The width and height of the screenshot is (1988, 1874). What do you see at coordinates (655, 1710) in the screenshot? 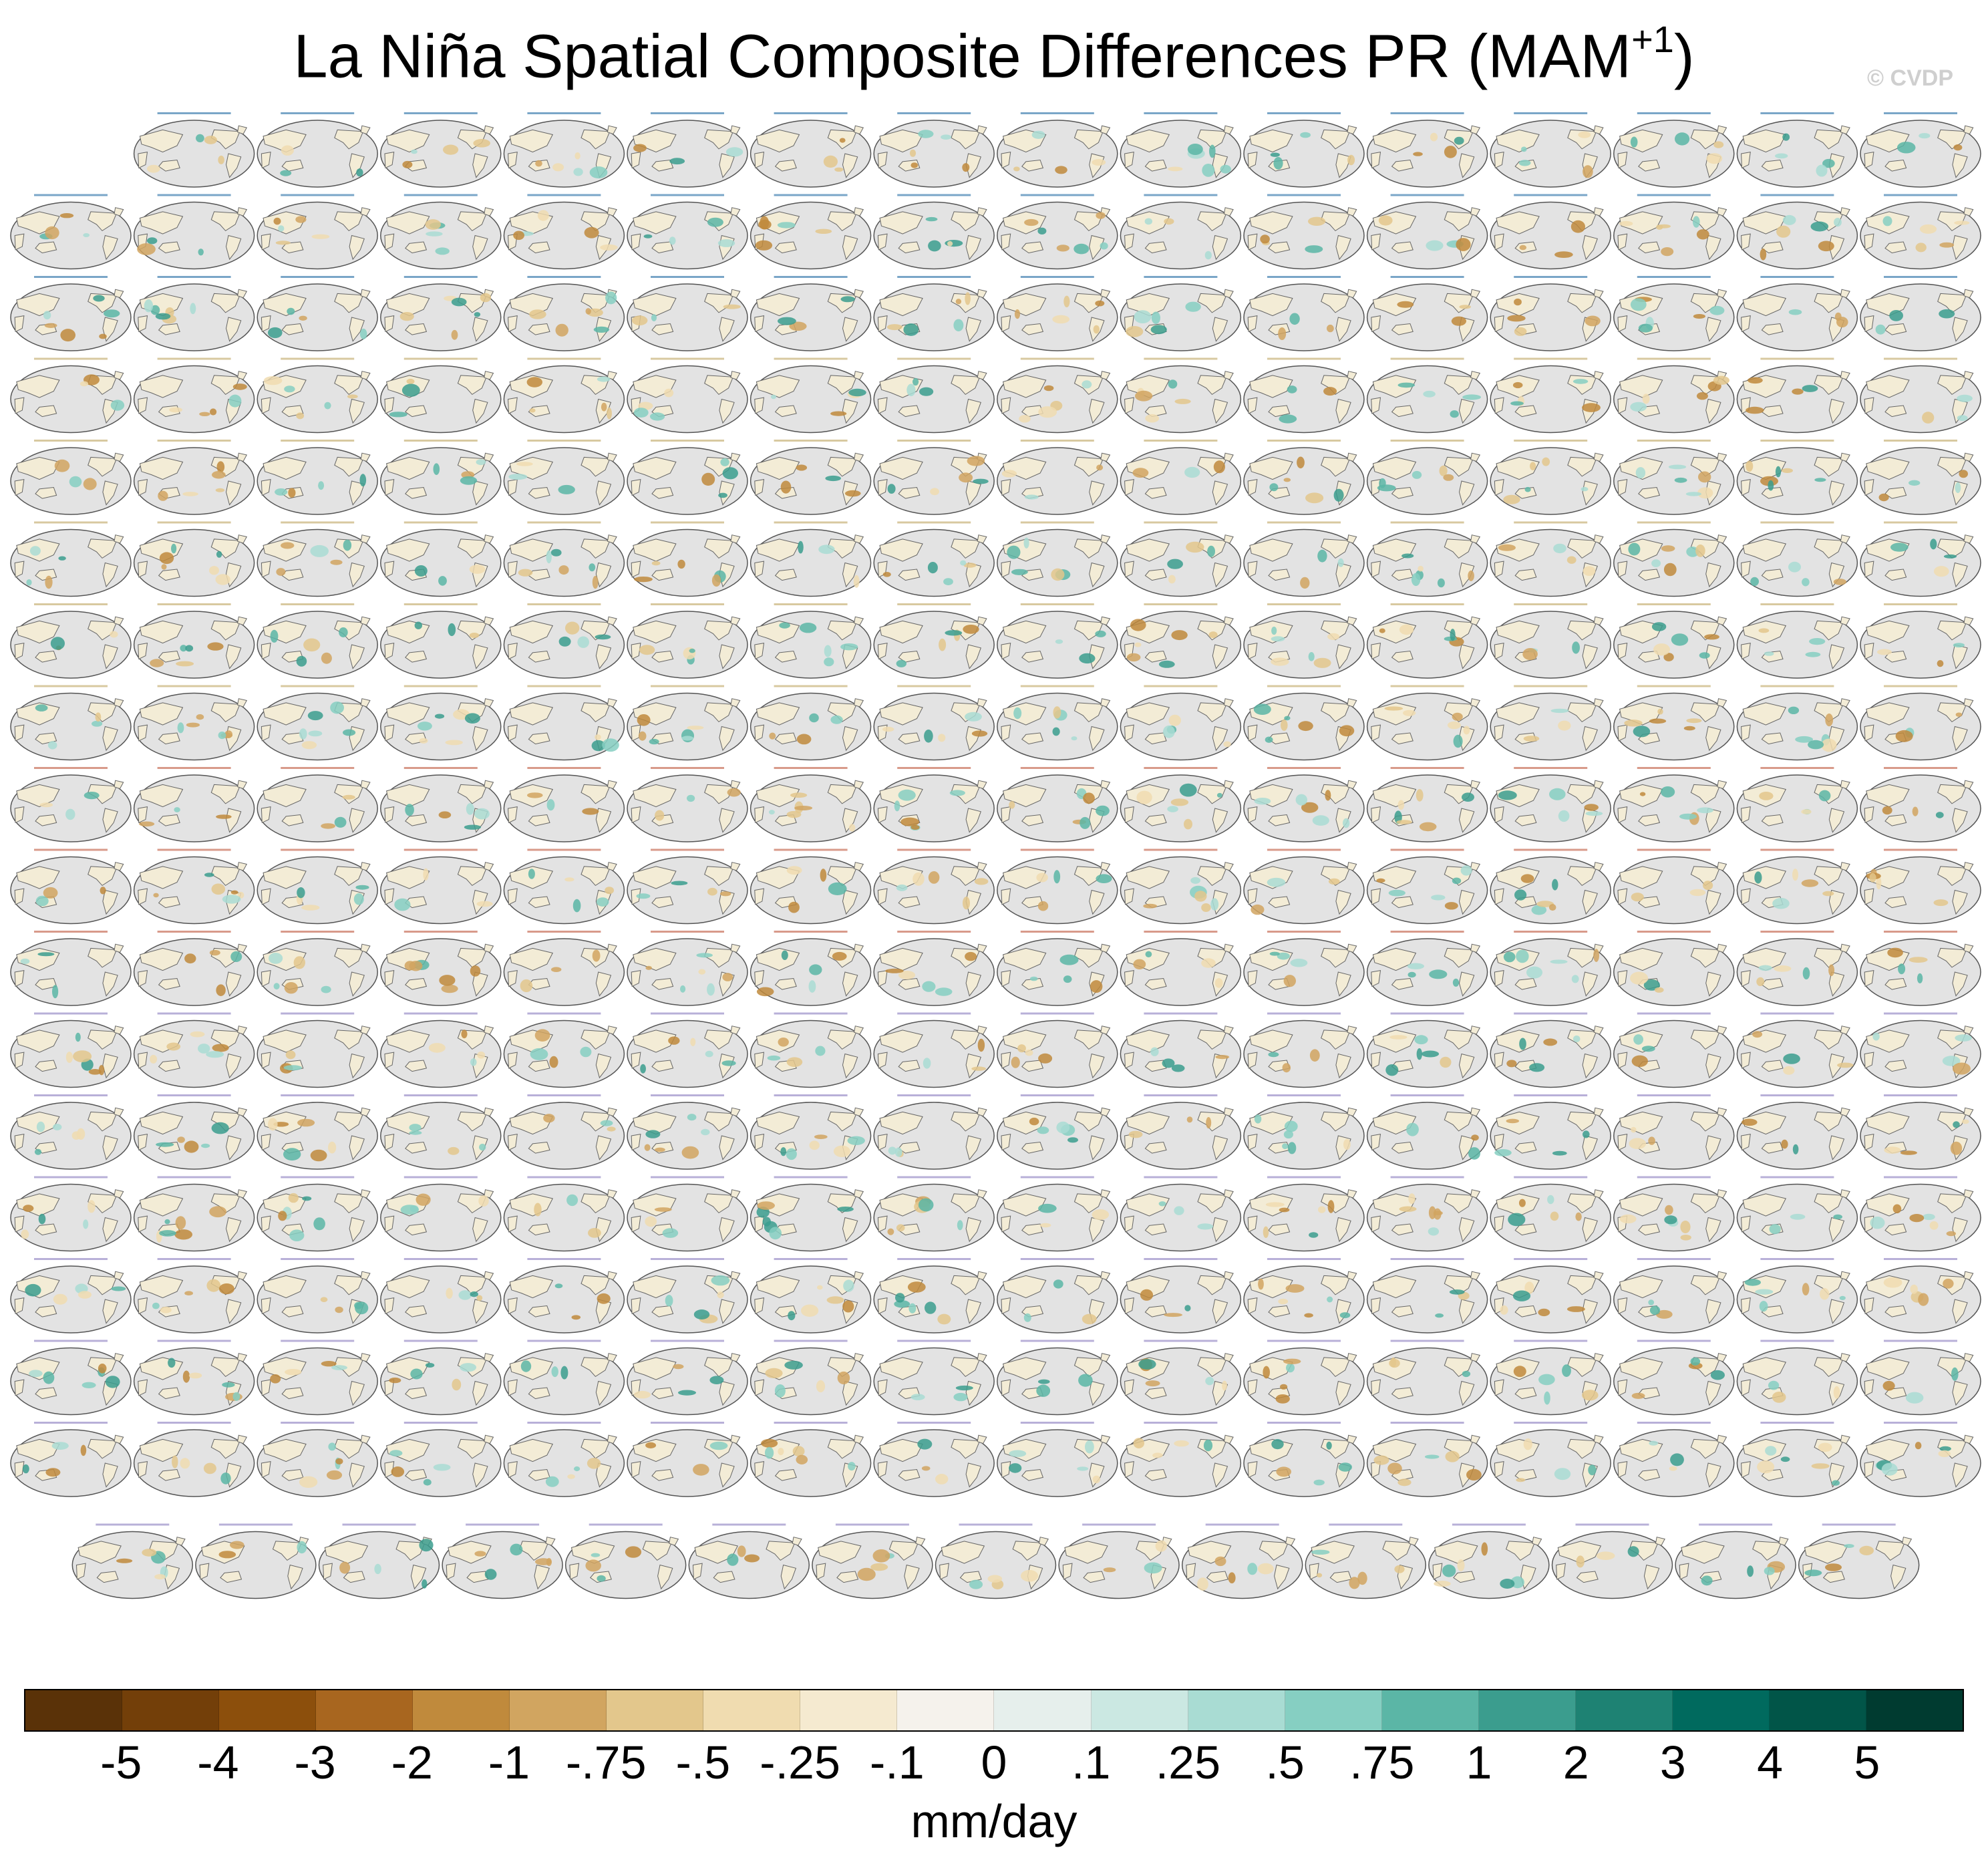
I see `colorbar-segment` at bounding box center [655, 1710].